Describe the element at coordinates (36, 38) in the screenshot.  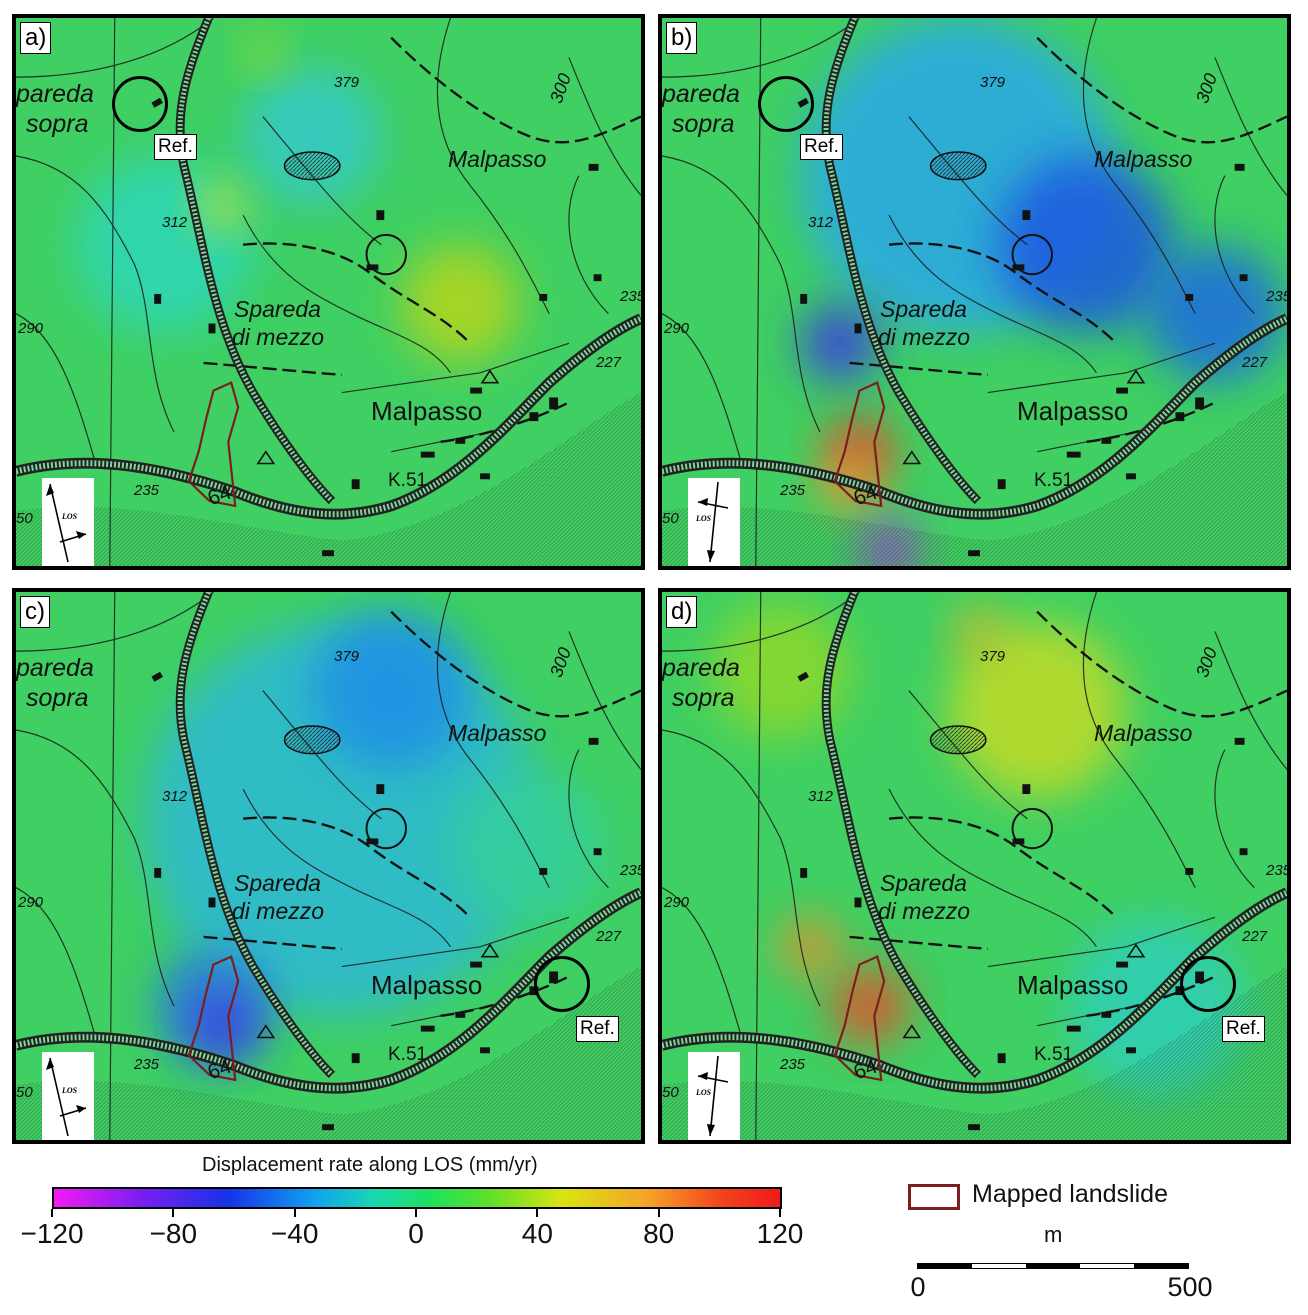
I see `panel-label: a)` at that location.